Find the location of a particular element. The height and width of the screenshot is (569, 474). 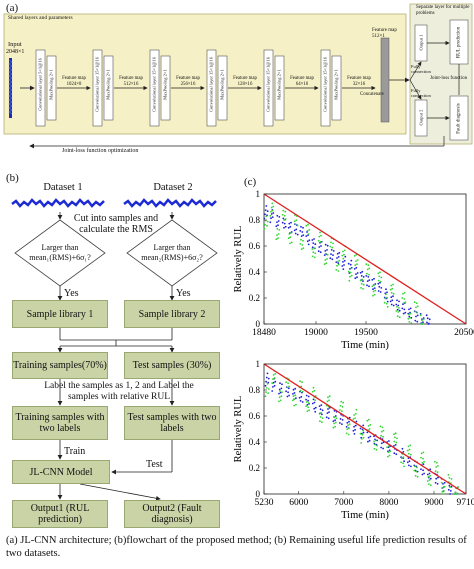

sample-library-2-box: Sample library 2 is located at coordinates (172, 314).